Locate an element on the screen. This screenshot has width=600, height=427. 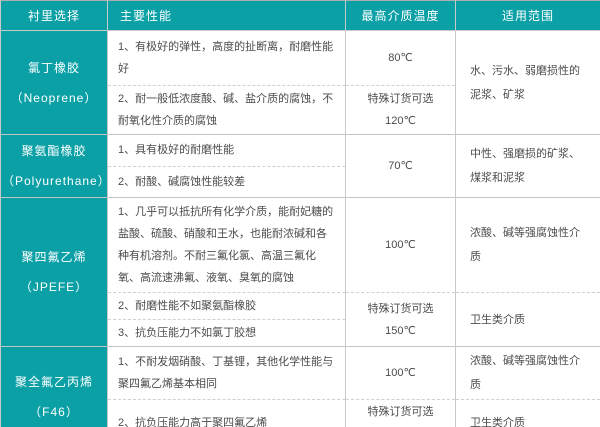
temperature-cell: 80℃ is located at coordinates (400, 58).